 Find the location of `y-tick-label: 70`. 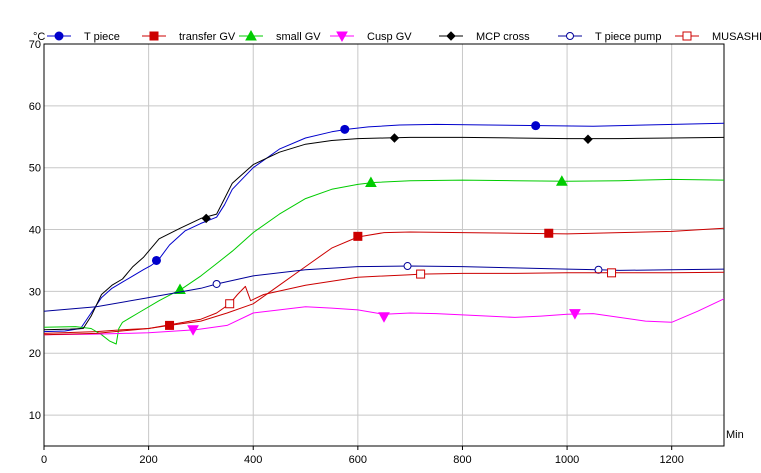

y-tick-label: 70 is located at coordinates (35, 45).